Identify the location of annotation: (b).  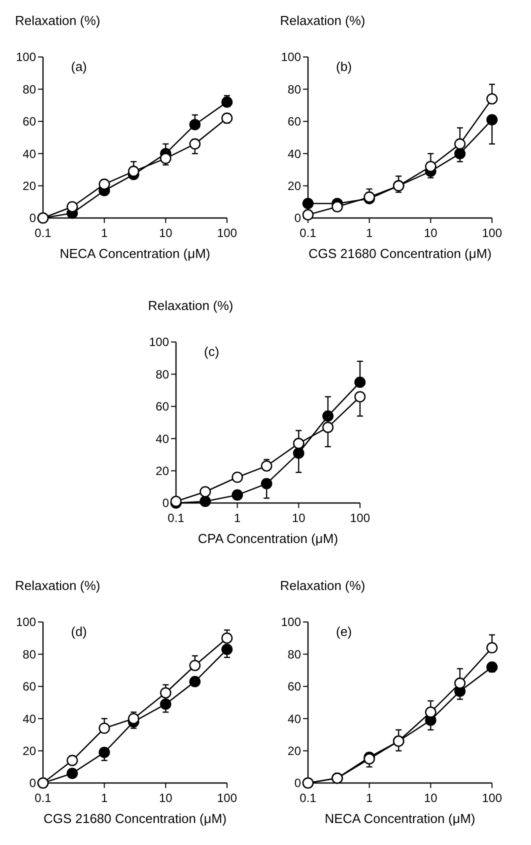
(344, 66).